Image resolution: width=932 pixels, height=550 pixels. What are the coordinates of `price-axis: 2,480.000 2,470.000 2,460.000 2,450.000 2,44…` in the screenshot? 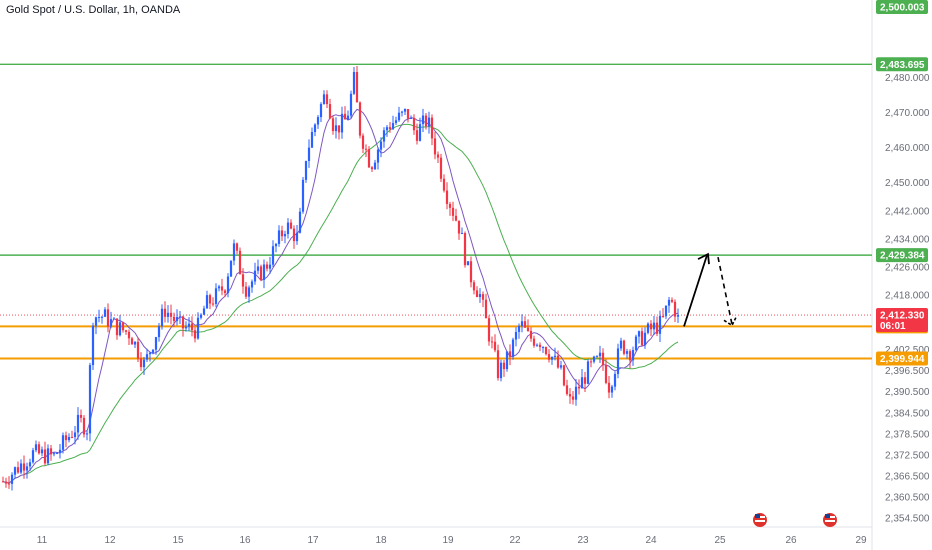 It's located at (907, 299).